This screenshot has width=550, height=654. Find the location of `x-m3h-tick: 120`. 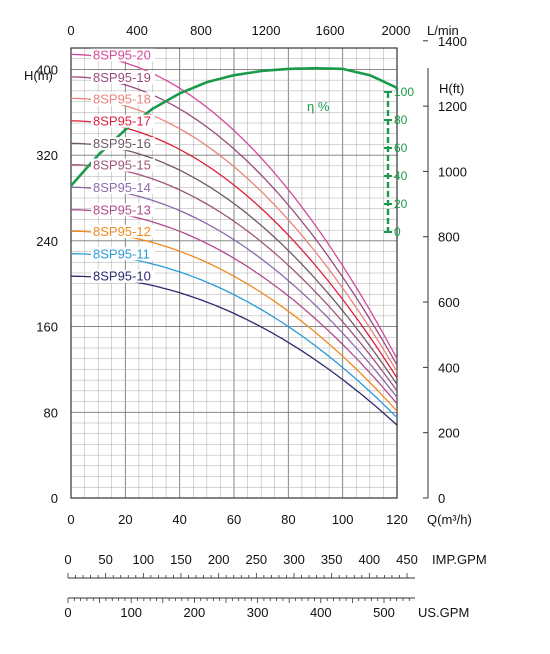

x-m3h-tick: 120 is located at coordinates (397, 519).